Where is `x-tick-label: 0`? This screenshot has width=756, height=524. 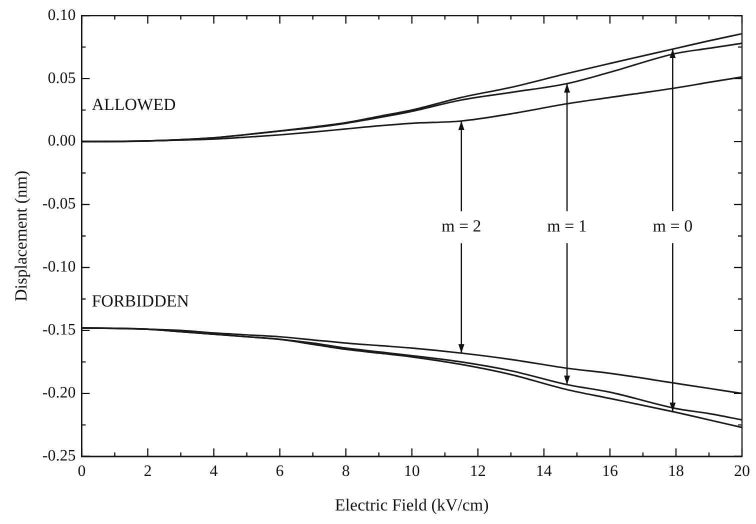 x-tick-label: 0 is located at coordinates (82, 471).